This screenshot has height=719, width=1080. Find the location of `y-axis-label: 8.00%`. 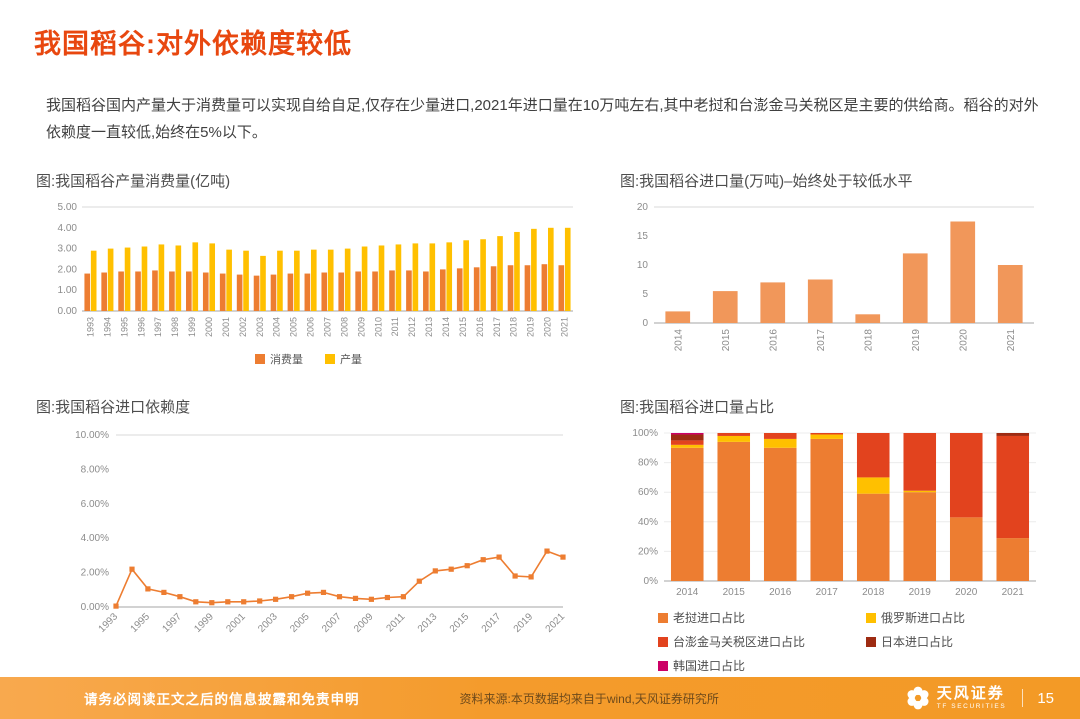

y-axis-label: 8.00% is located at coordinates (95, 469).